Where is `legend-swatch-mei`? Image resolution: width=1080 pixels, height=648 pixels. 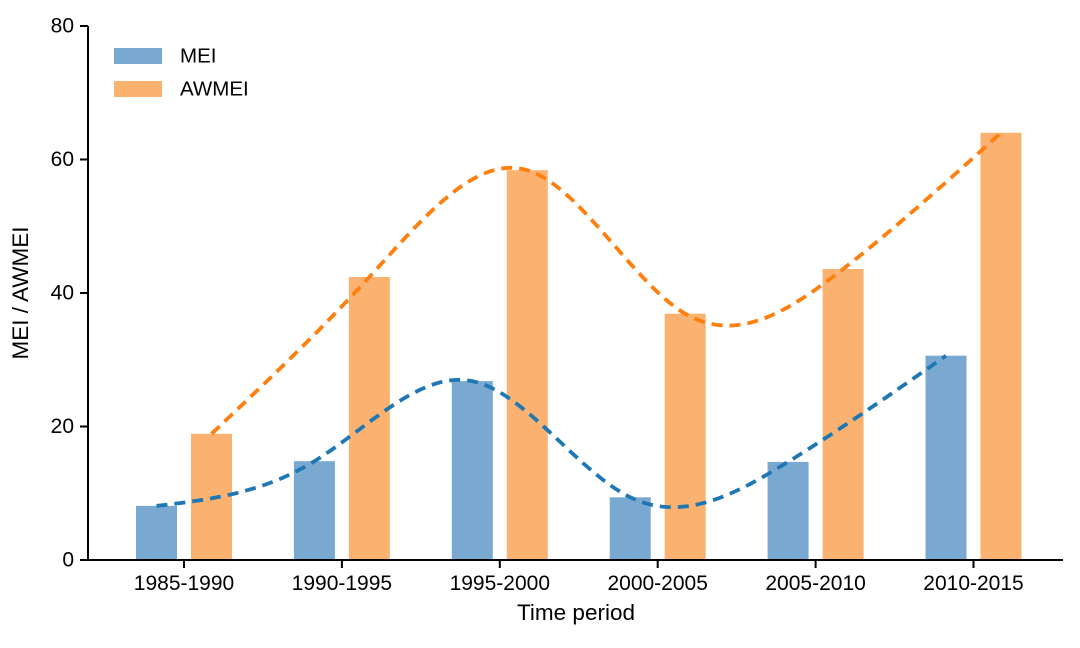
legend-swatch-mei is located at coordinates (138, 56).